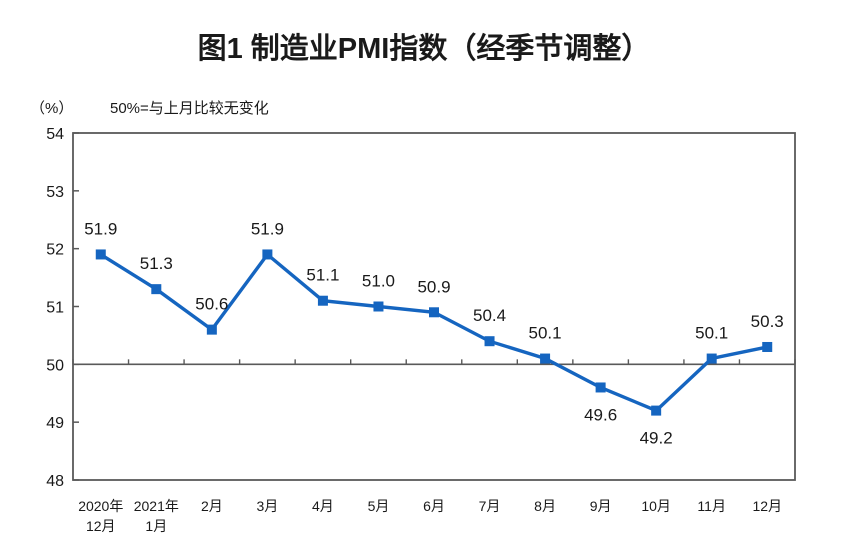  What do you see at coordinates (600, 414) in the screenshot?
I see `data-point-label: 49.6` at bounding box center [600, 414].